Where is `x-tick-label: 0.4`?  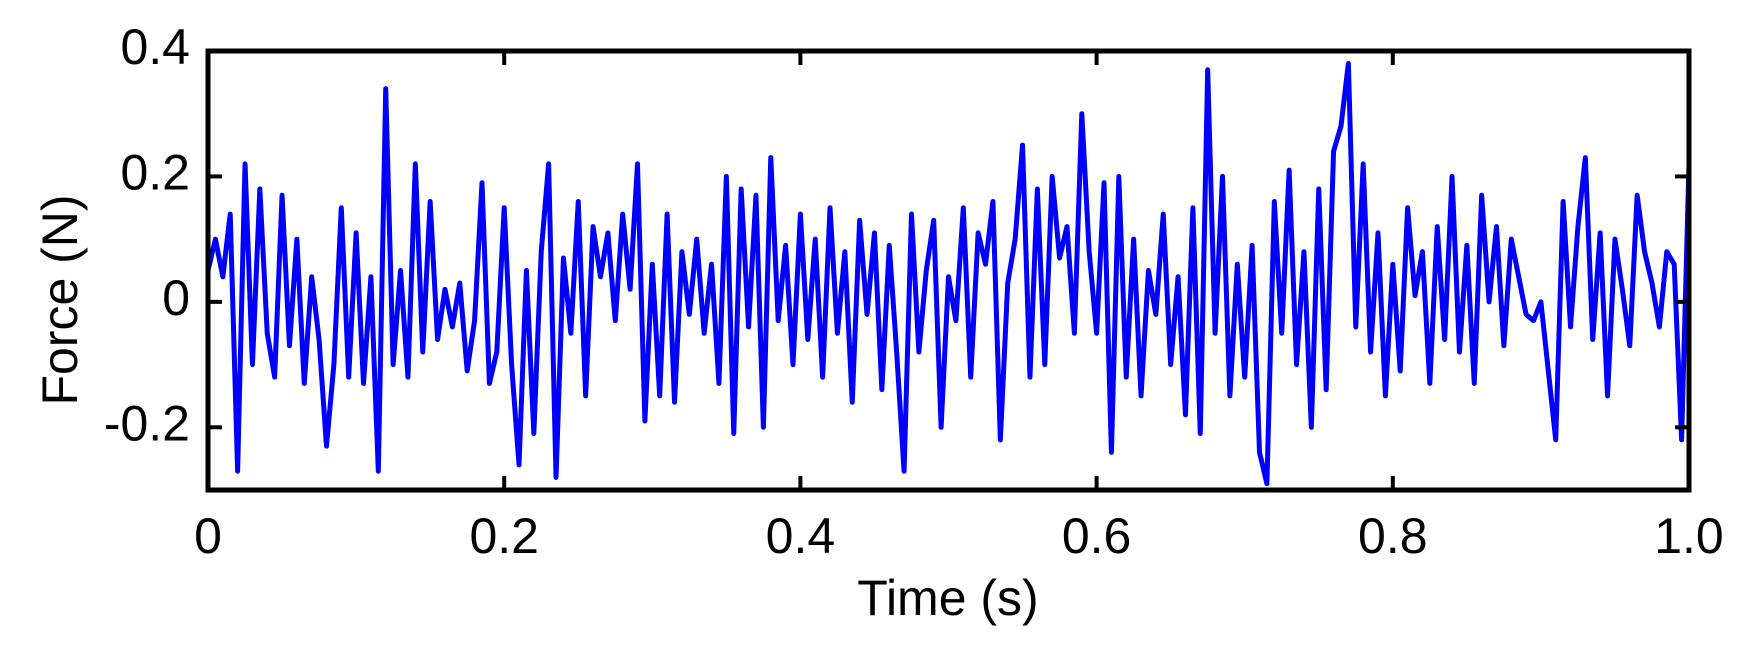 x-tick-label: 0.4 is located at coordinates (801, 536).